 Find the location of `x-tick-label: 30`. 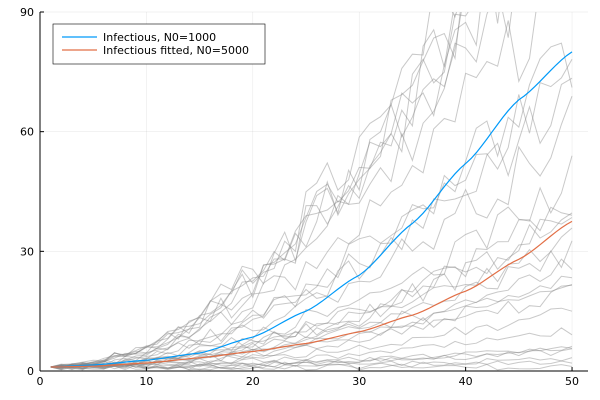

x-tick-label: 30 is located at coordinates (359, 381).